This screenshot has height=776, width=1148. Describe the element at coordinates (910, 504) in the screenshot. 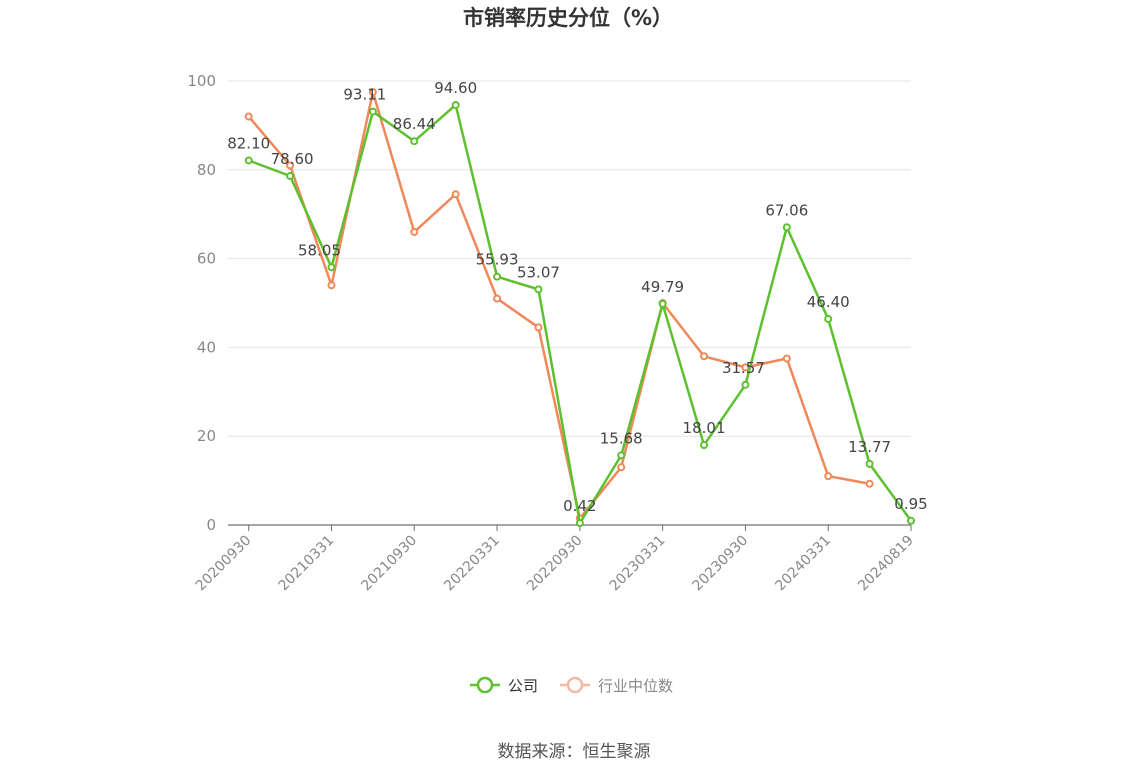

I see `data-label: 0.95` at that location.